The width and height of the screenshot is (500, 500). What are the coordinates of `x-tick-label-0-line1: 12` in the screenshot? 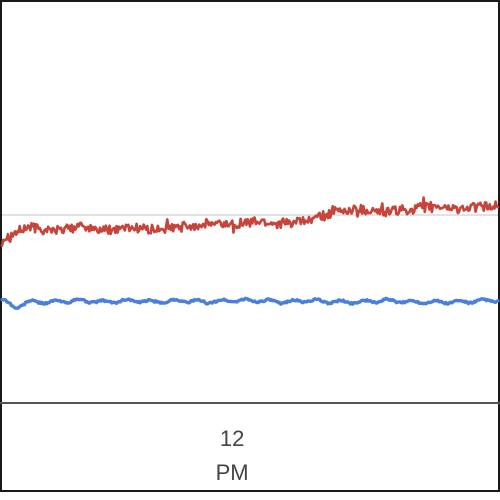 It's located at (232, 438).